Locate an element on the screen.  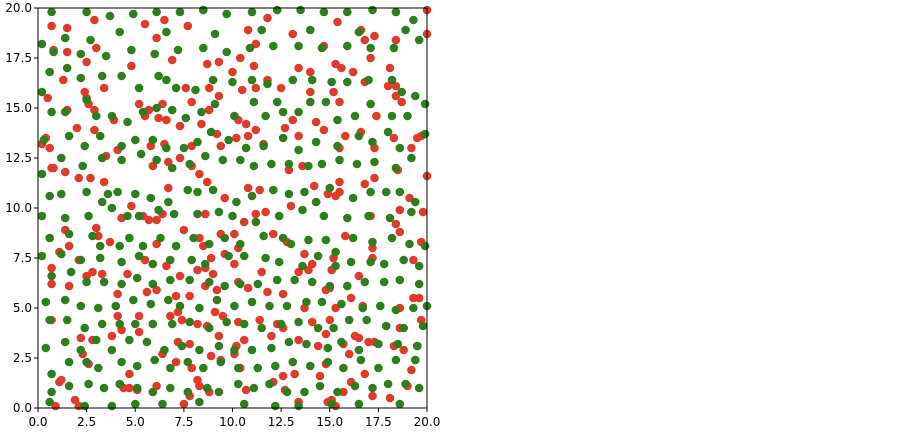
x-tick-label: 5.0 is located at coordinates (135, 422).